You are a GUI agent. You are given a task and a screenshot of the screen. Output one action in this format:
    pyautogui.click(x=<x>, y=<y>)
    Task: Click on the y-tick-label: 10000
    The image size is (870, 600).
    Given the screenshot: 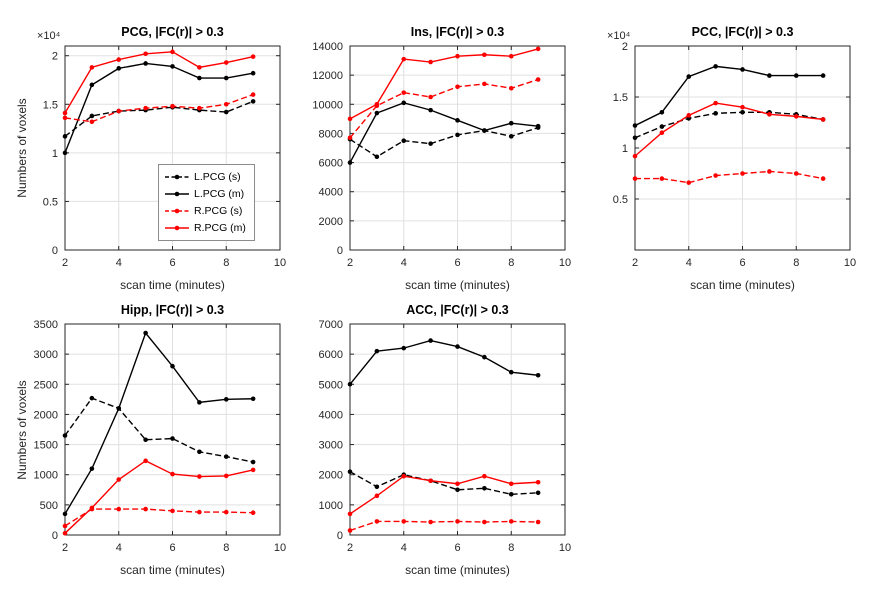 What is the action you would take?
    pyautogui.click(x=327, y=105)
    